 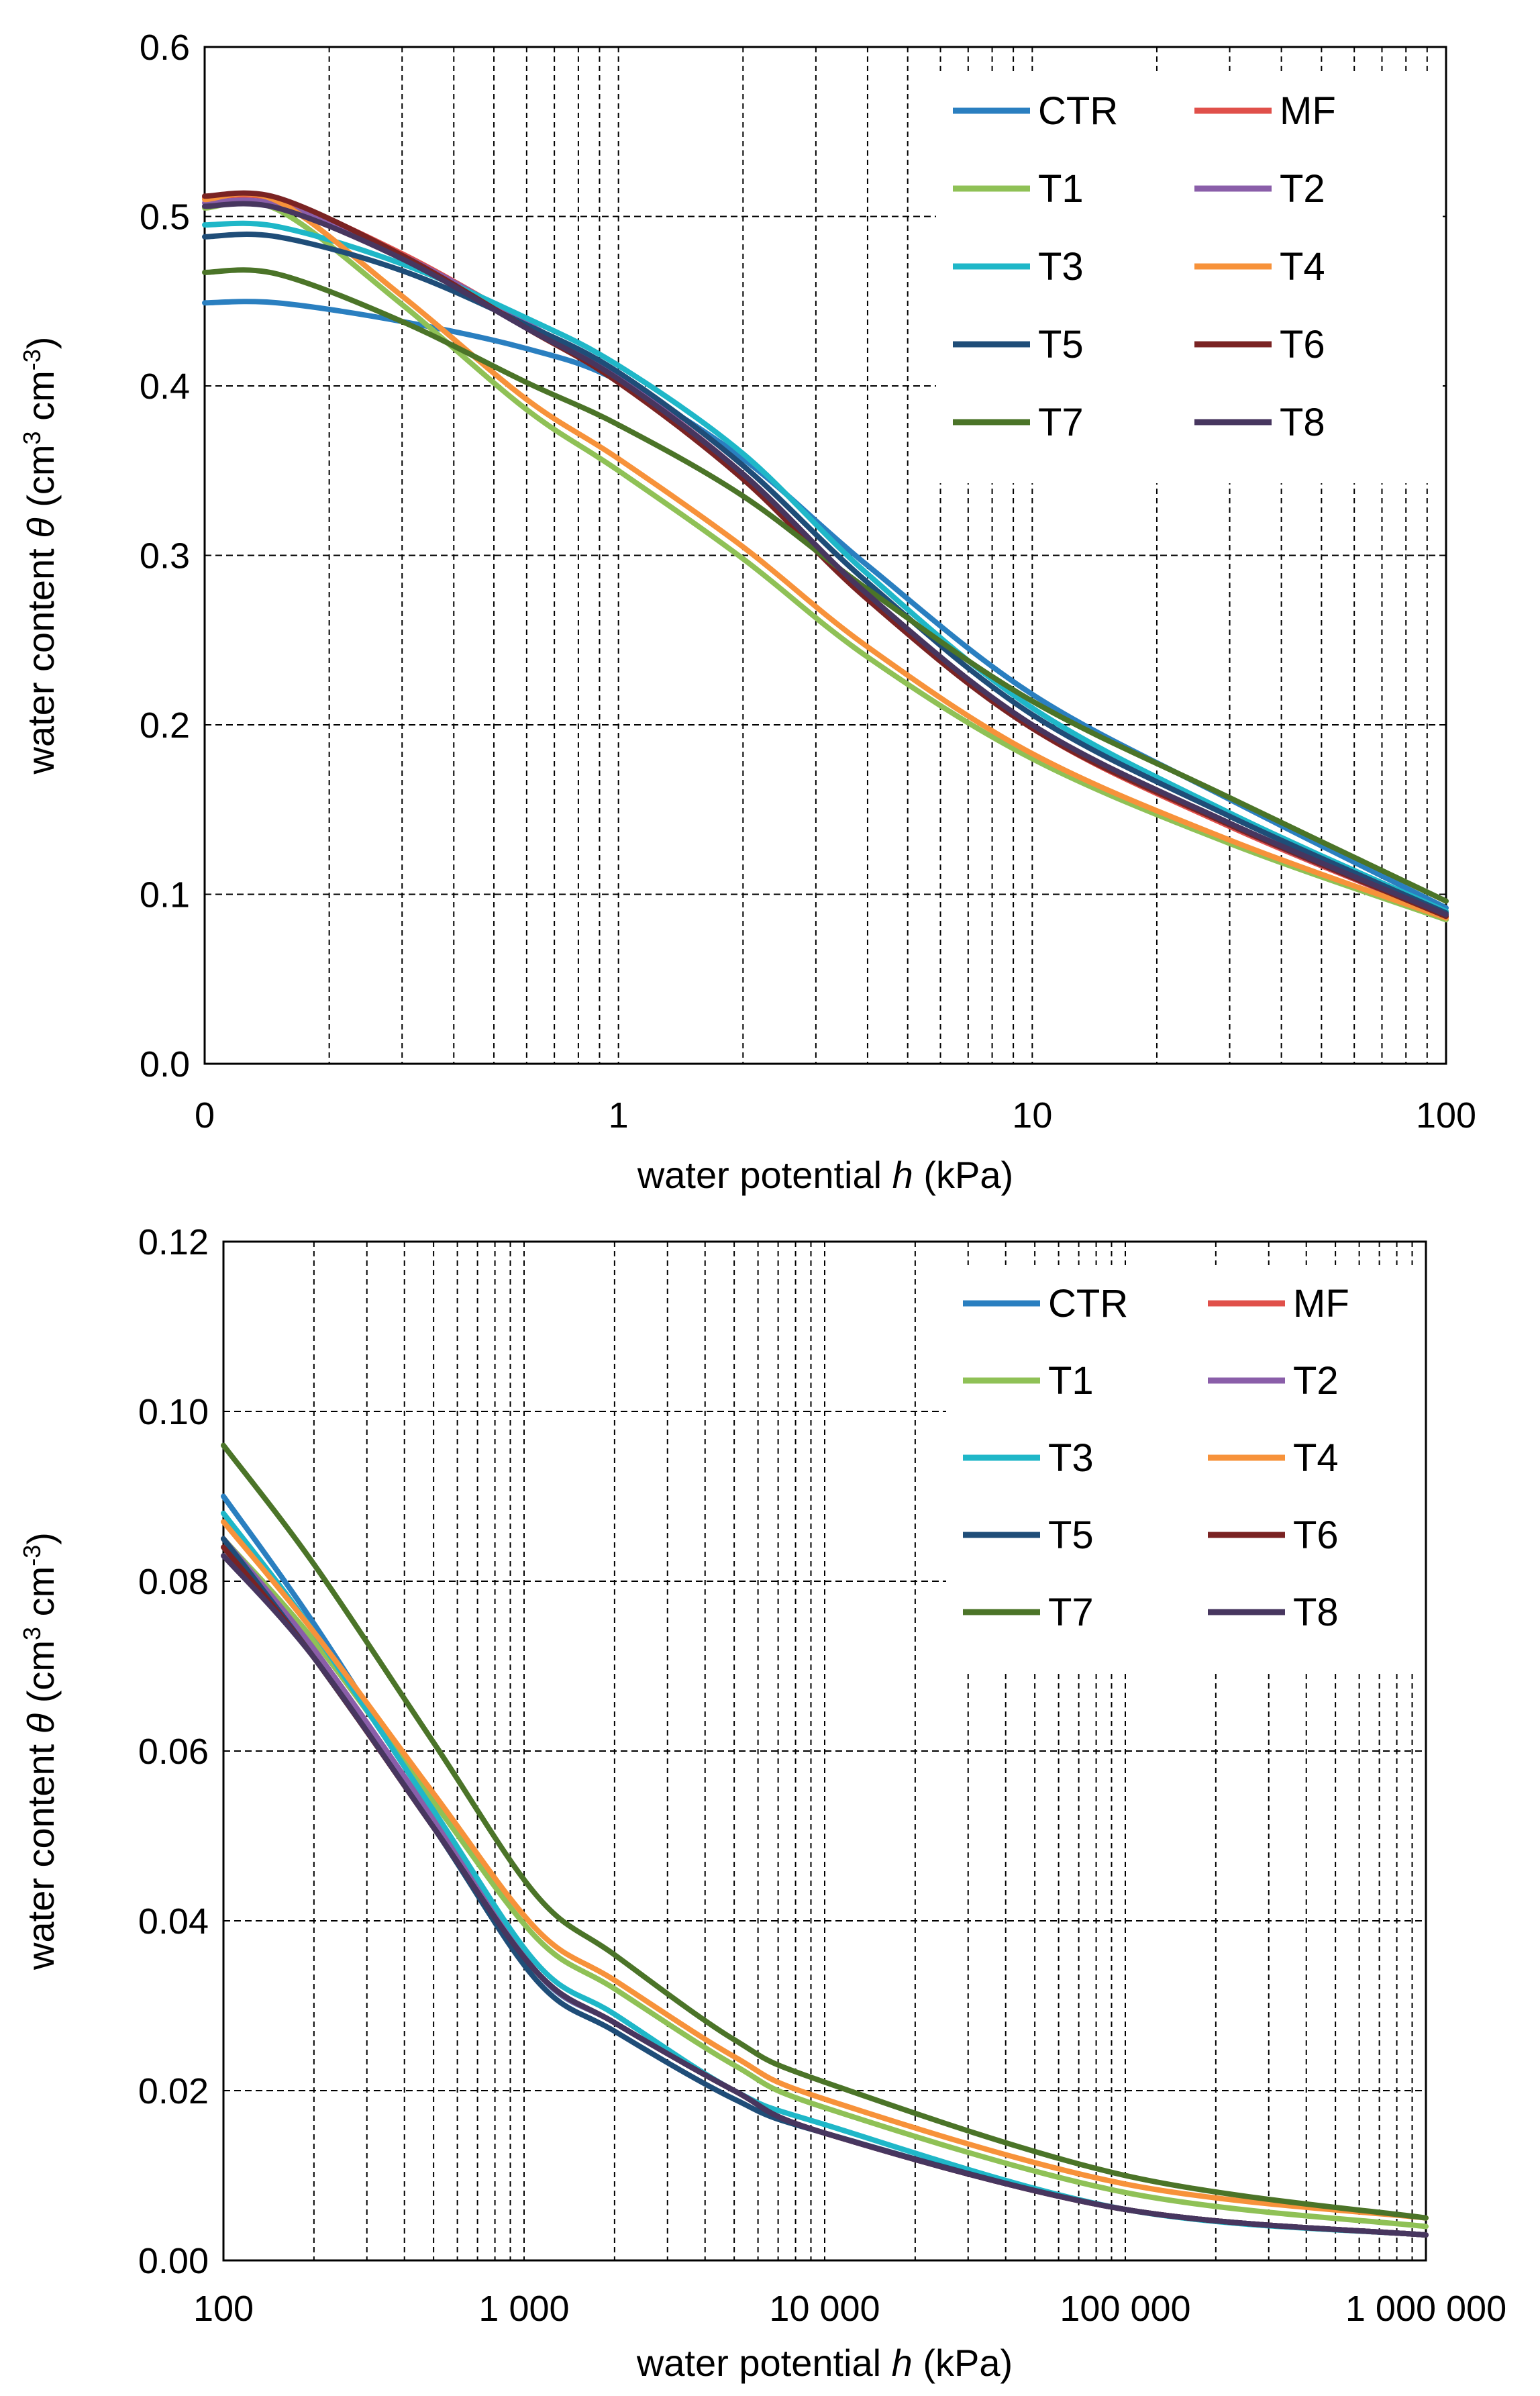 I want to click on y-tick-label: 0.04, so click(x=173, y=1921).